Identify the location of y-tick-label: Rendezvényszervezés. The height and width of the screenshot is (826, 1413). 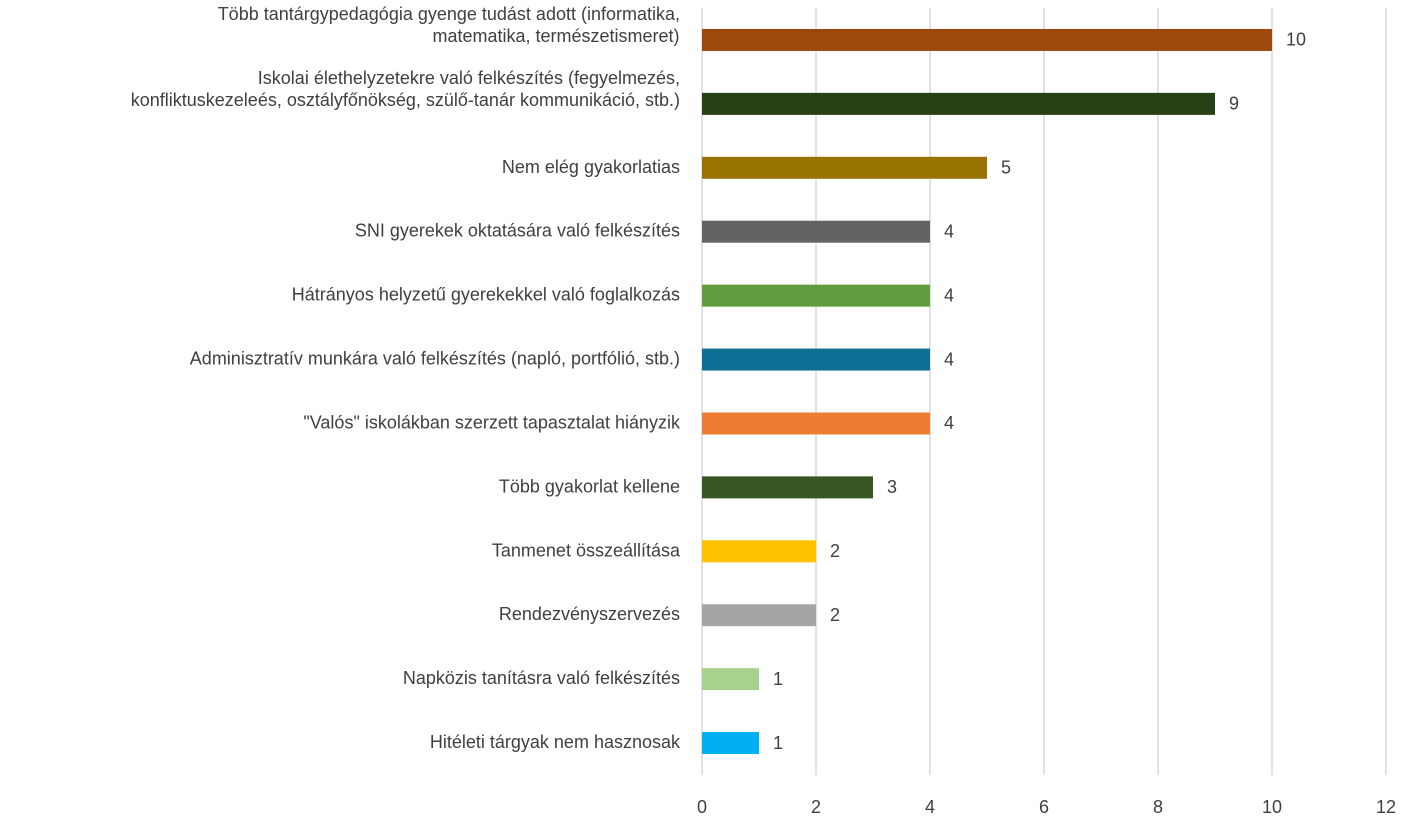
(589, 614).